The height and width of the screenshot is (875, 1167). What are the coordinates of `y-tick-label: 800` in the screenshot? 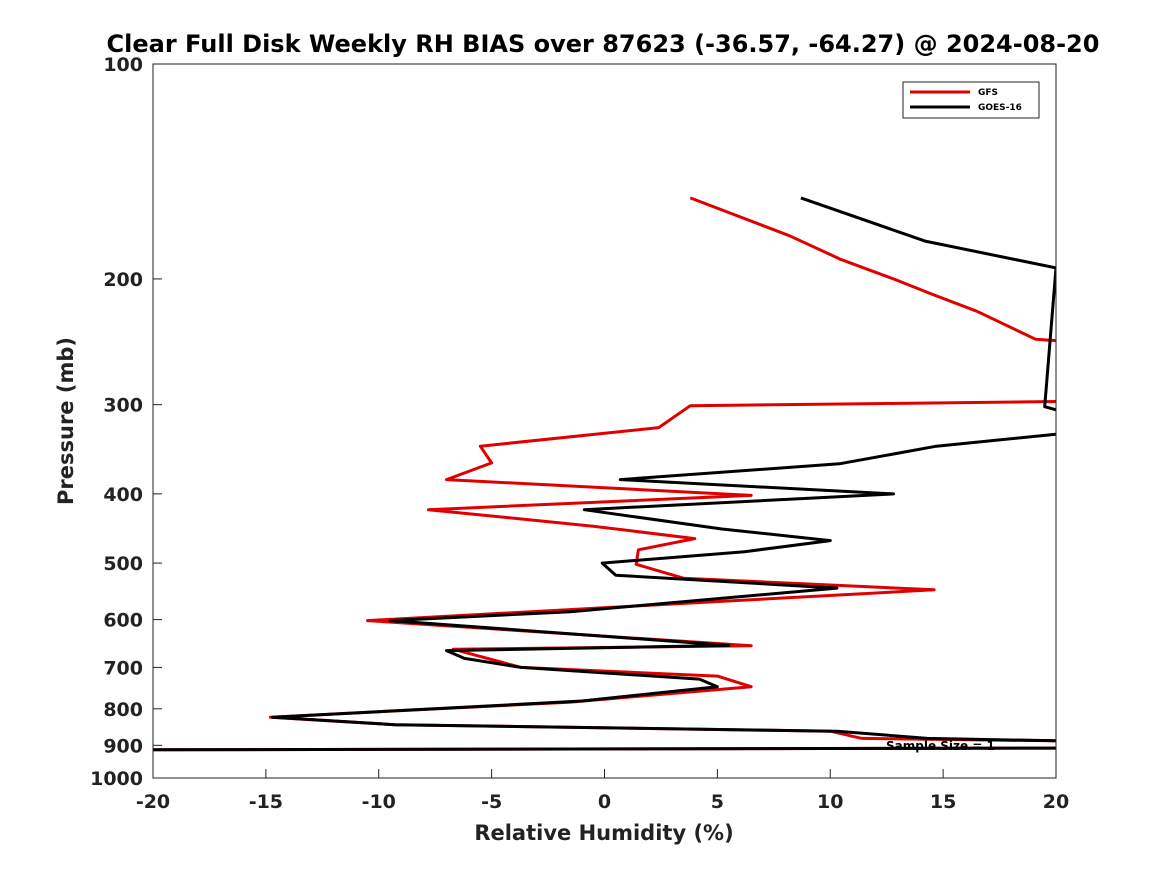 It's located at (123, 710).